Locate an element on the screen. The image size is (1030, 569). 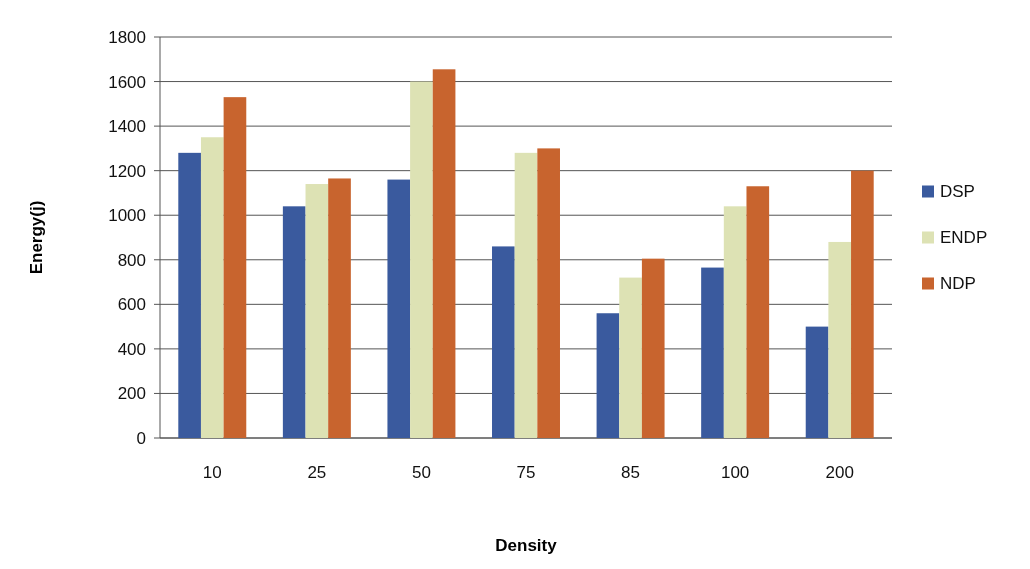
x-tick-label: 50 is located at coordinates (421, 472).